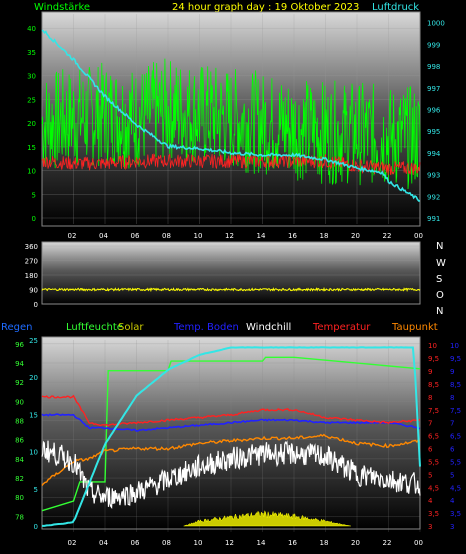 This screenshot has height=554, width=466. Describe the element at coordinates (455, 359) in the screenshot. I see `soil-temp-tick: 9,5` at that location.